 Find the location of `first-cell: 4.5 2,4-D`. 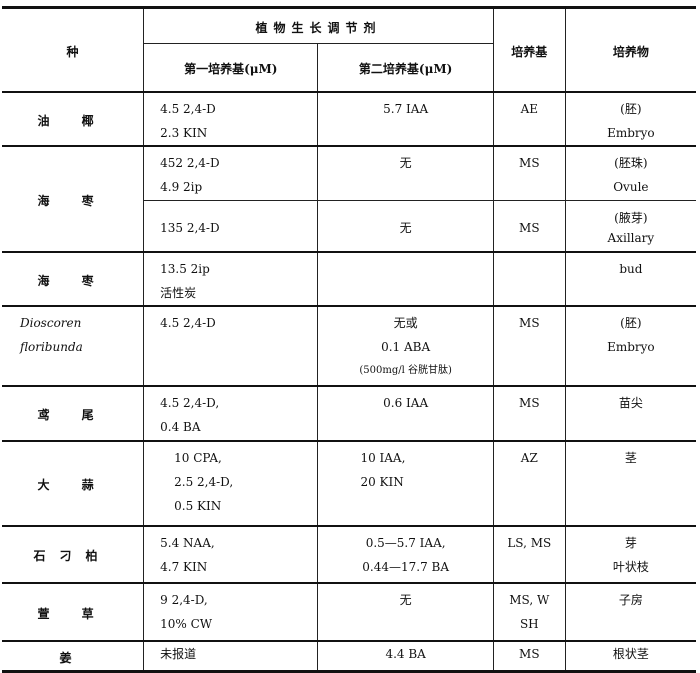

first-cell: 4.5 2,4-D is located at coordinates (231, 345).